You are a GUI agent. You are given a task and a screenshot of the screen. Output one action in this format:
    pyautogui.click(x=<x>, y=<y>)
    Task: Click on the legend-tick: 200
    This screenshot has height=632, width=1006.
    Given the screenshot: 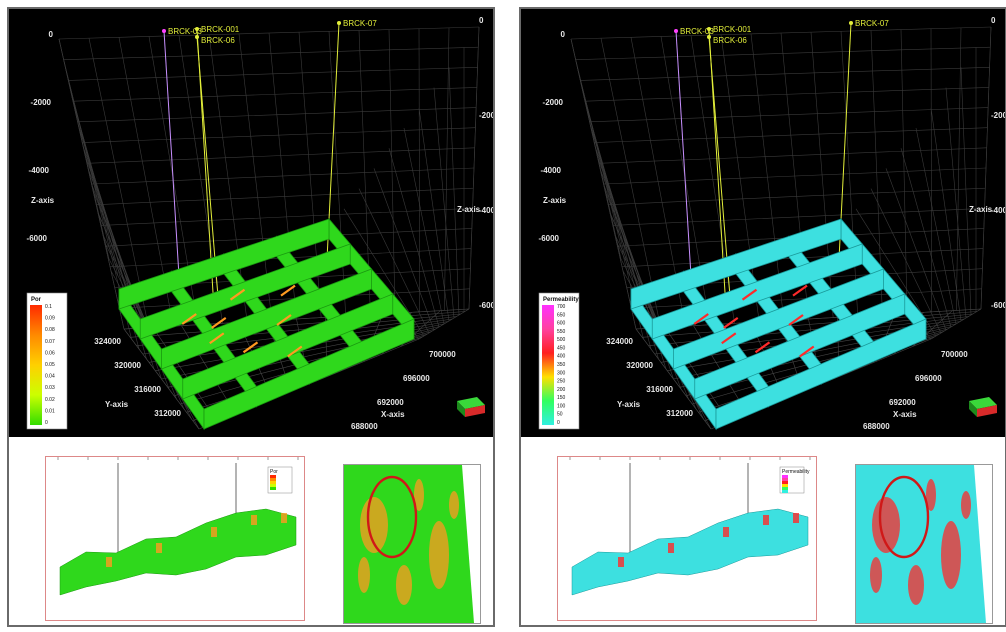 What is the action you would take?
    pyautogui.click(x=561, y=390)
    